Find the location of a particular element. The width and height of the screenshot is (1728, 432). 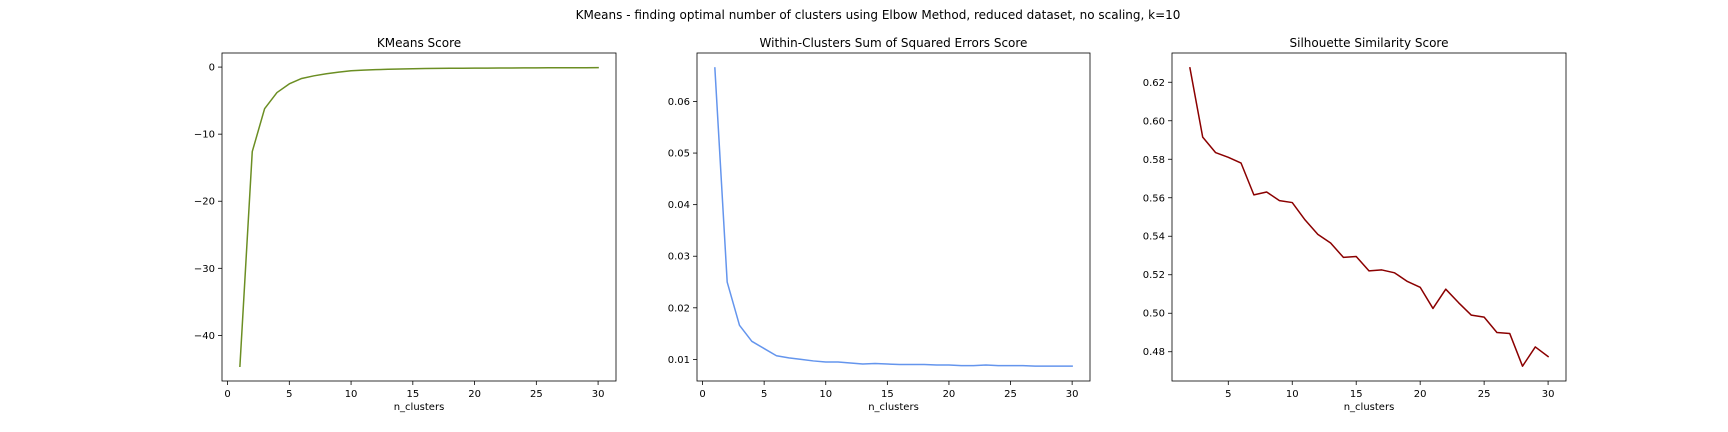

y-tick-label: −10 is located at coordinates (204, 135).